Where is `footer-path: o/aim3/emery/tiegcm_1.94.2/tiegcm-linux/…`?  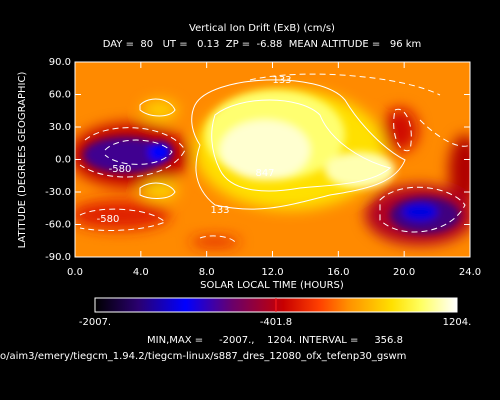
footer-path: o/aim3/emery/tiegcm_1.94.2/tiegcm-linux/… is located at coordinates (203, 356).